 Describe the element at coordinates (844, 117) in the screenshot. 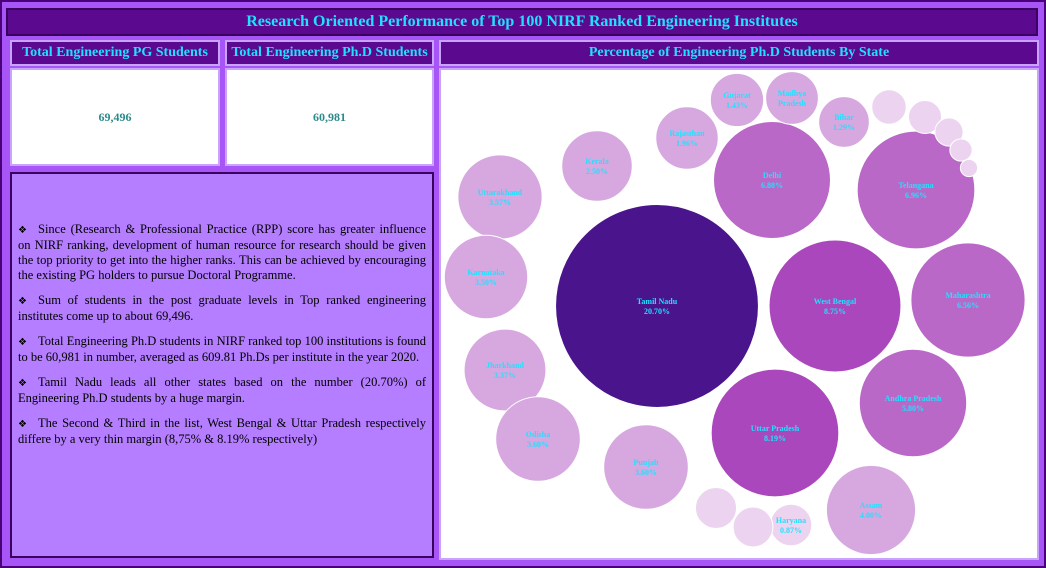

I see `bubble-state-label: Bihar` at that location.